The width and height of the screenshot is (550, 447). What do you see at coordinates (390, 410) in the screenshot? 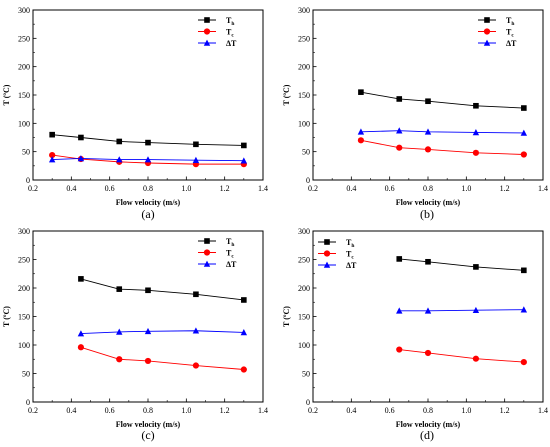
I see `x-tick-label: 0.6` at bounding box center [390, 410].